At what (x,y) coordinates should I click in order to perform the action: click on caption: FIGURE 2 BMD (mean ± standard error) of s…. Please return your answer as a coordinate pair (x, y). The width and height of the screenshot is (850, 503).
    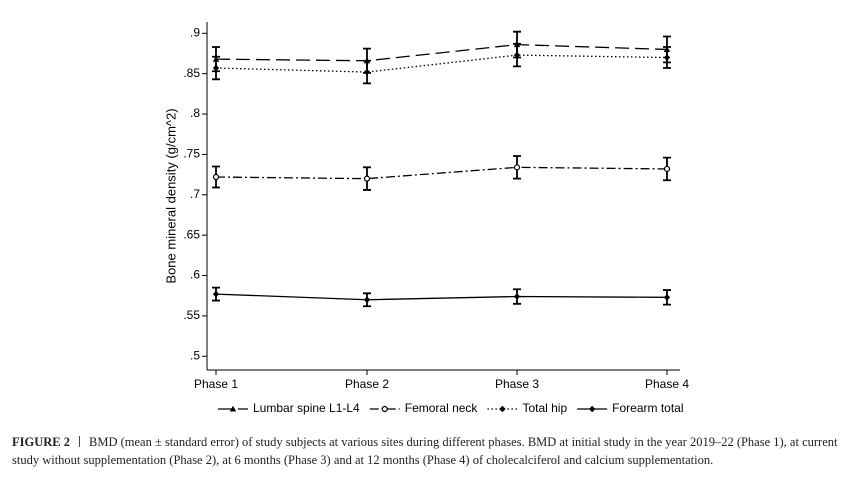
    Looking at the image, I should click on (425, 451).